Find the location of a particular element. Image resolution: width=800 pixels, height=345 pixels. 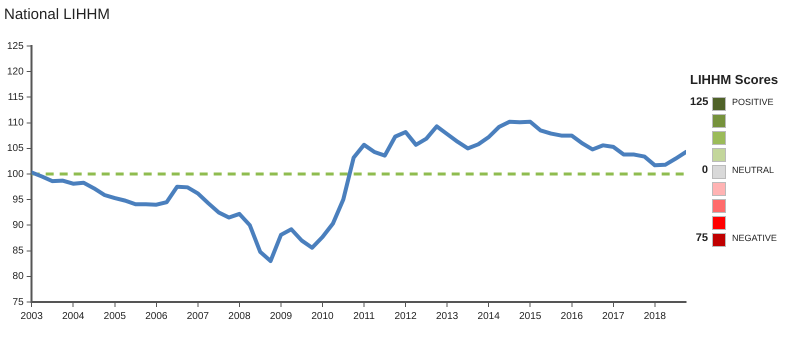

x-tick-label: 2010 is located at coordinates (322, 316).